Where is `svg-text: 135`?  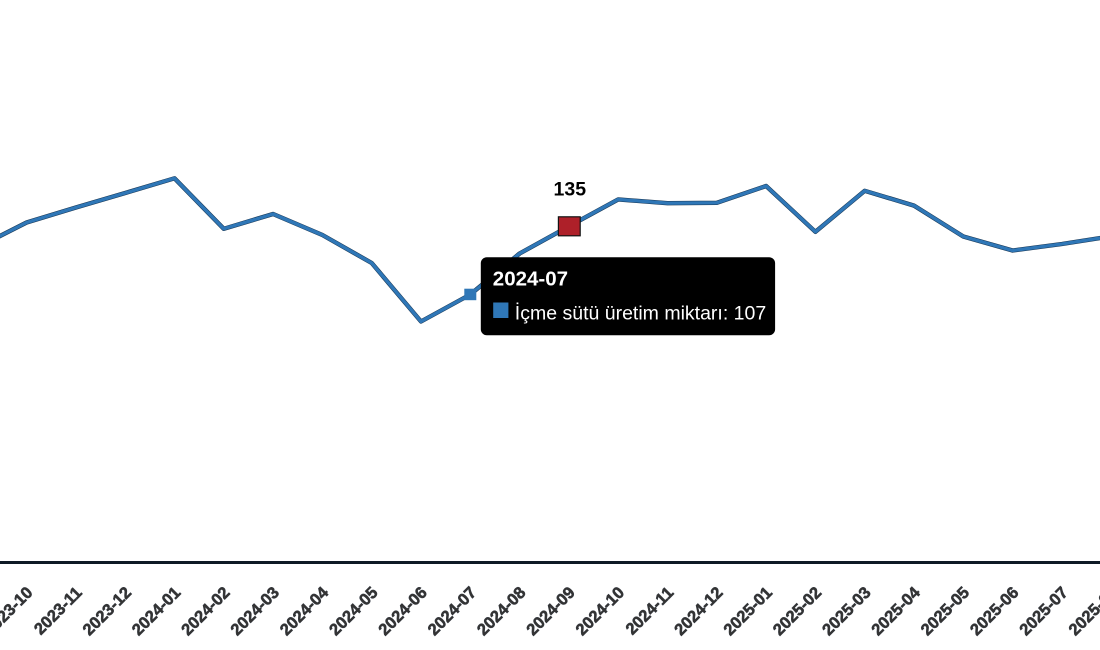
svg-text: 135 is located at coordinates (570, 189).